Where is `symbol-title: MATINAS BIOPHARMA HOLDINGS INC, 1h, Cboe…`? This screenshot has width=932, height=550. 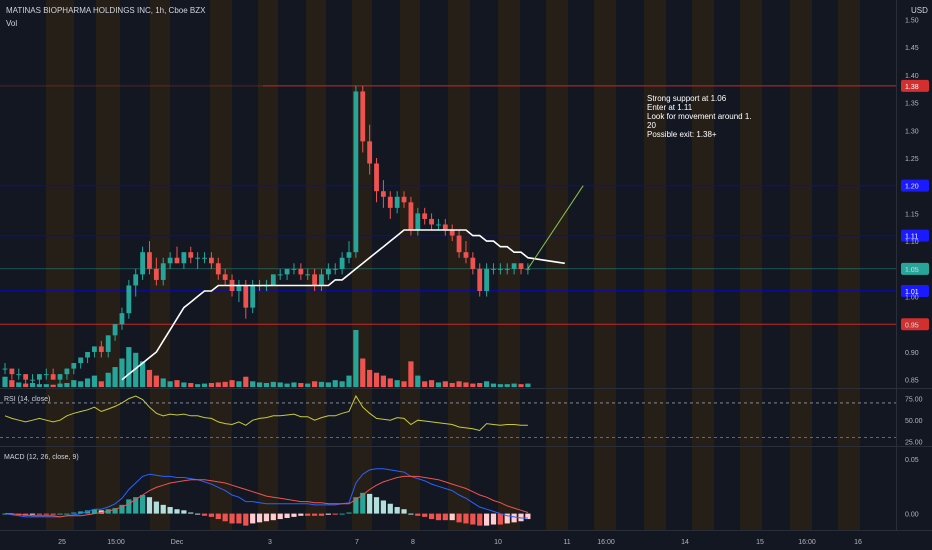
symbol-title: MATINAS BIOPHARMA HOLDINGS INC, 1h, Cboe… is located at coordinates (106, 10).